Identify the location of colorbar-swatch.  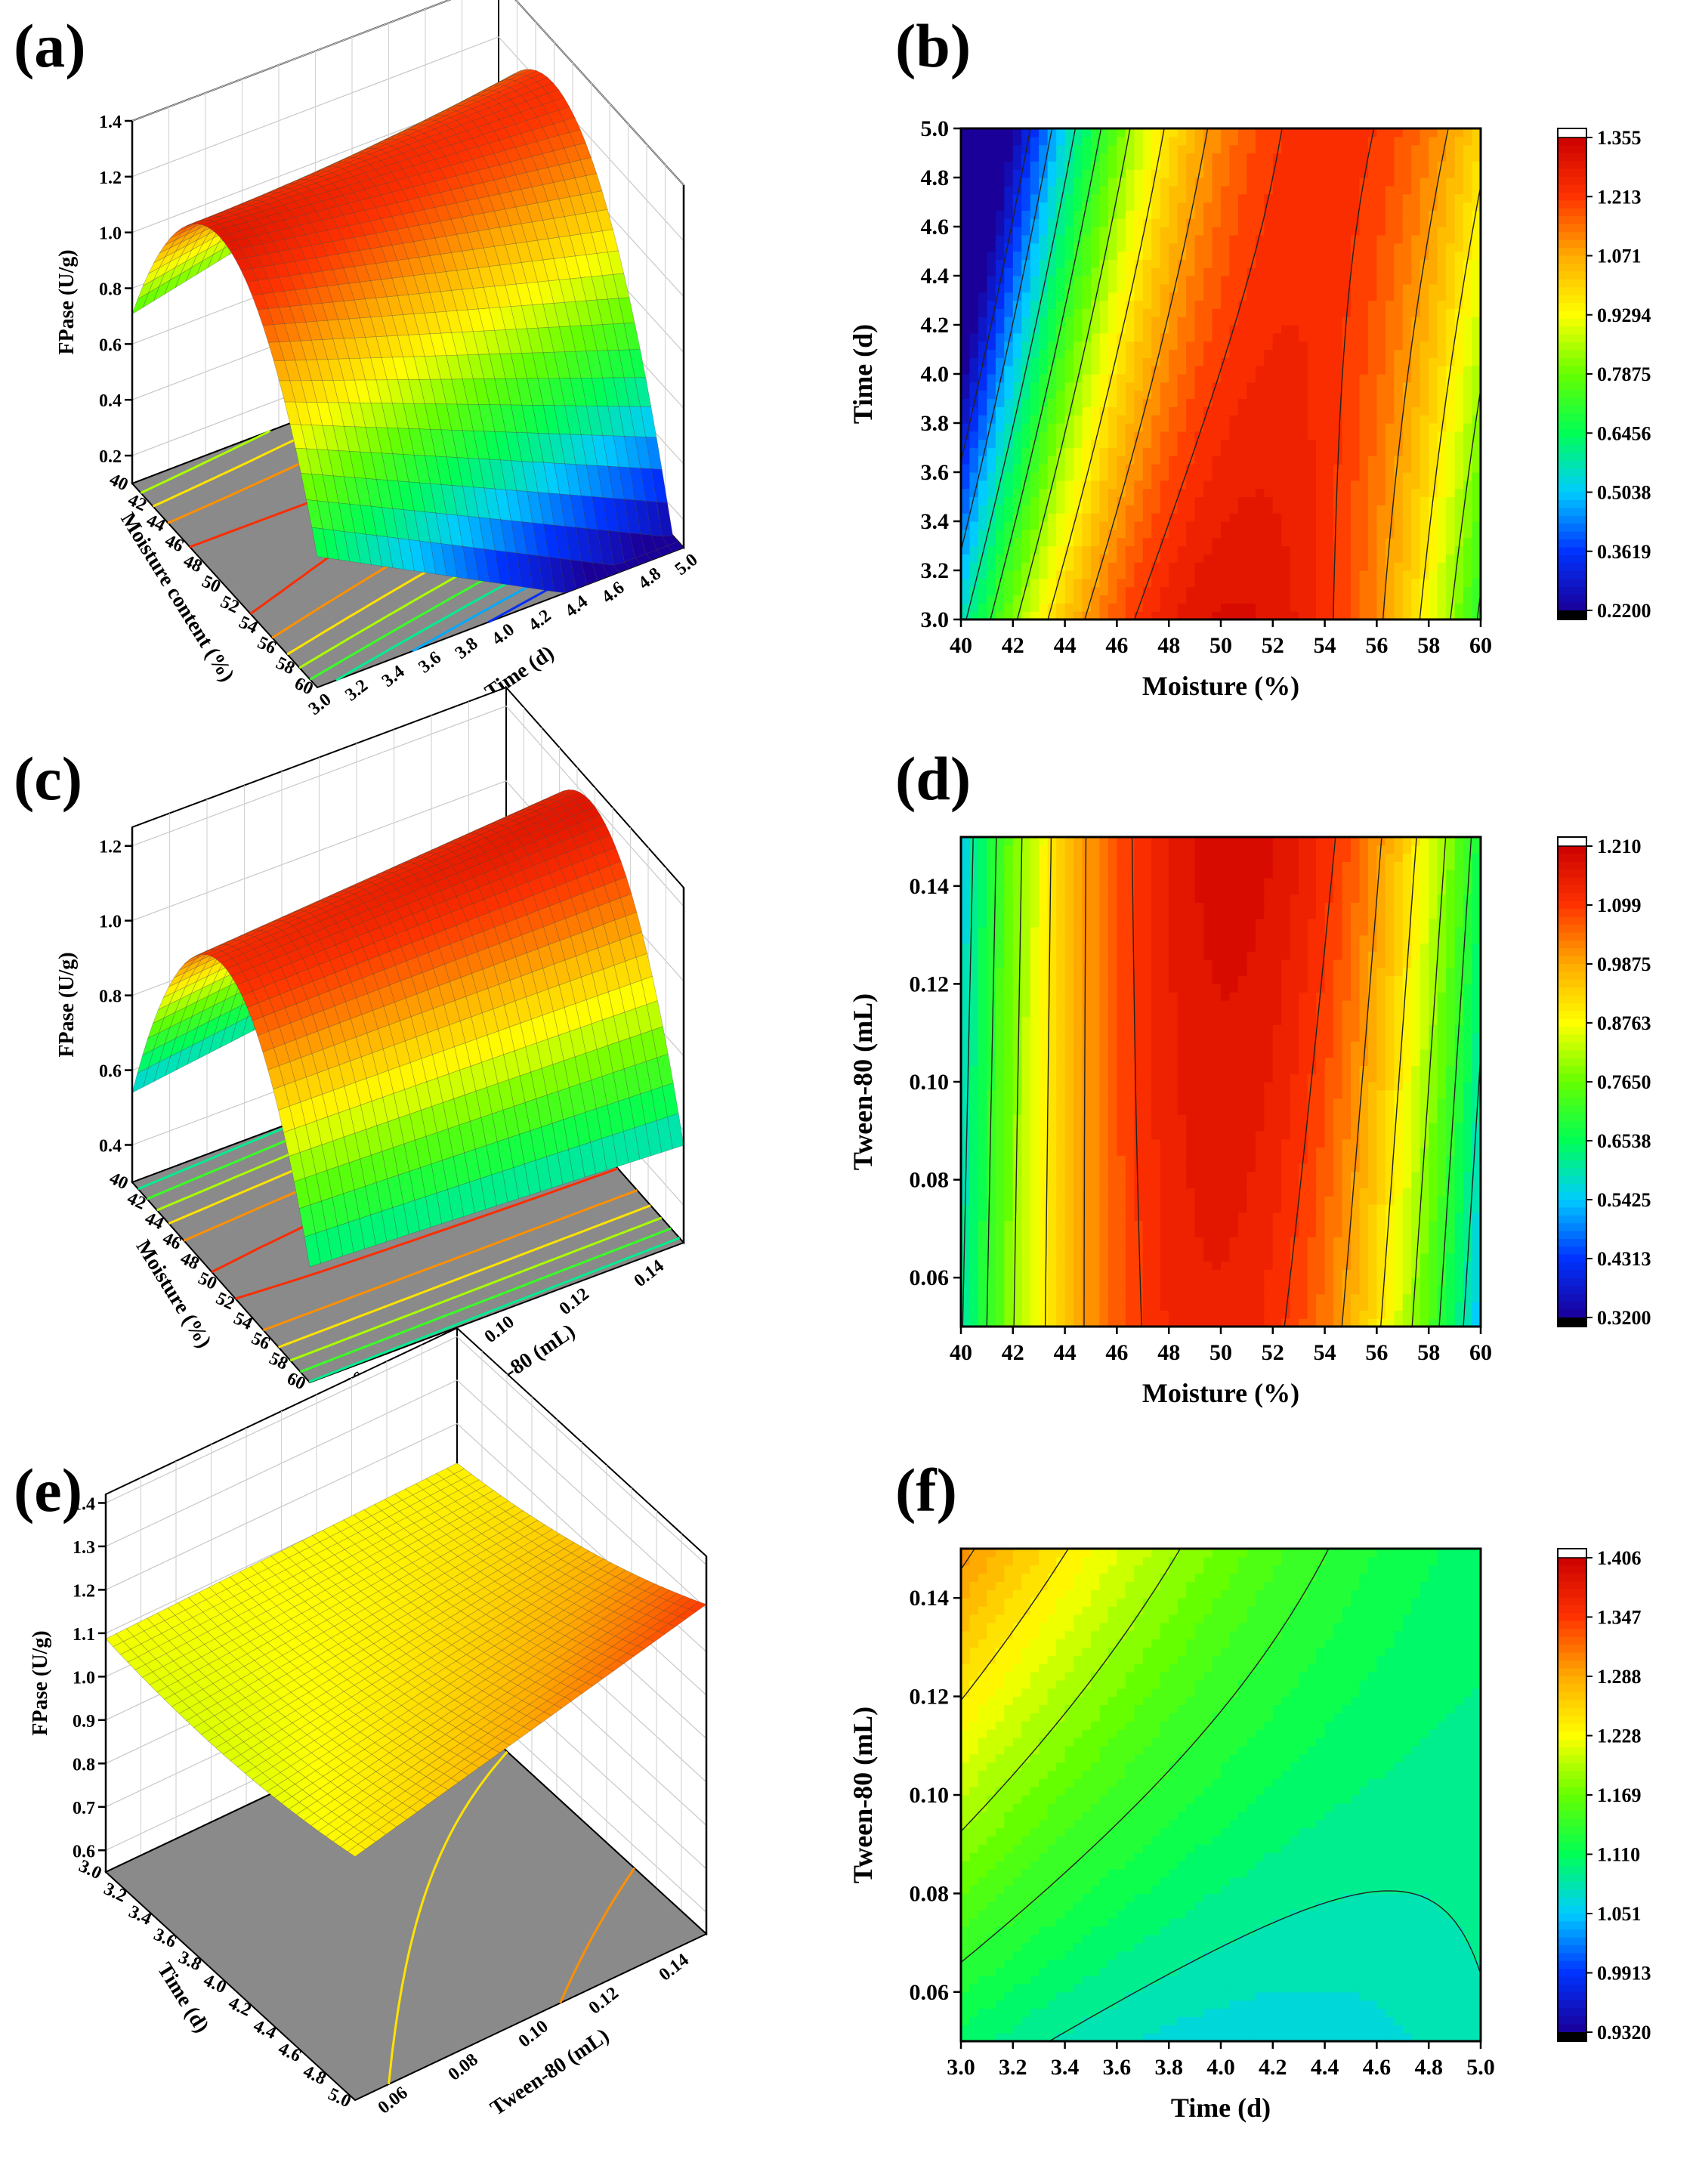
(1572, 472).